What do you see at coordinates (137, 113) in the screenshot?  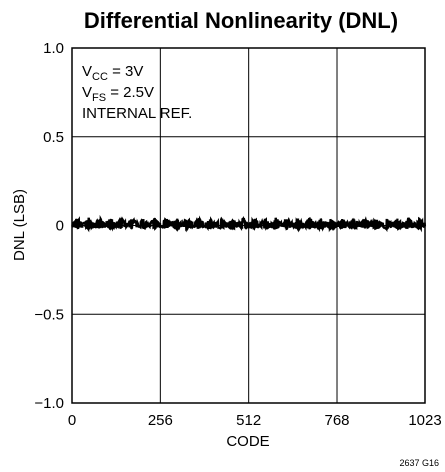 I see `annotation-internal-ref: INTERNAL REF.` at bounding box center [137, 113].